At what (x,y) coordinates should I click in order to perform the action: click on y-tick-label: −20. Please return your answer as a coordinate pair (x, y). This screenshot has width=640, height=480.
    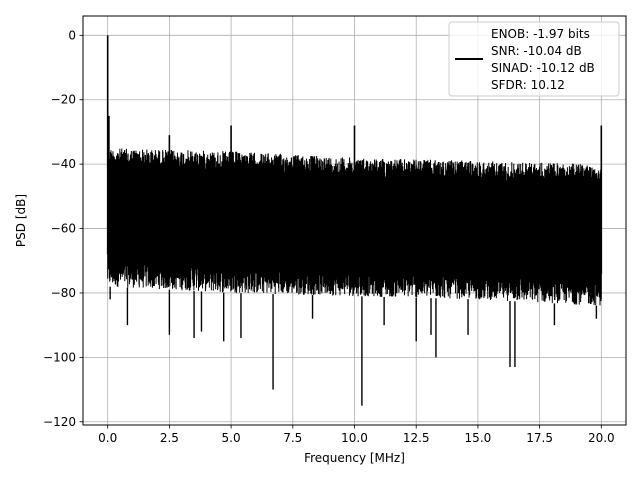
    Looking at the image, I should click on (63, 100).